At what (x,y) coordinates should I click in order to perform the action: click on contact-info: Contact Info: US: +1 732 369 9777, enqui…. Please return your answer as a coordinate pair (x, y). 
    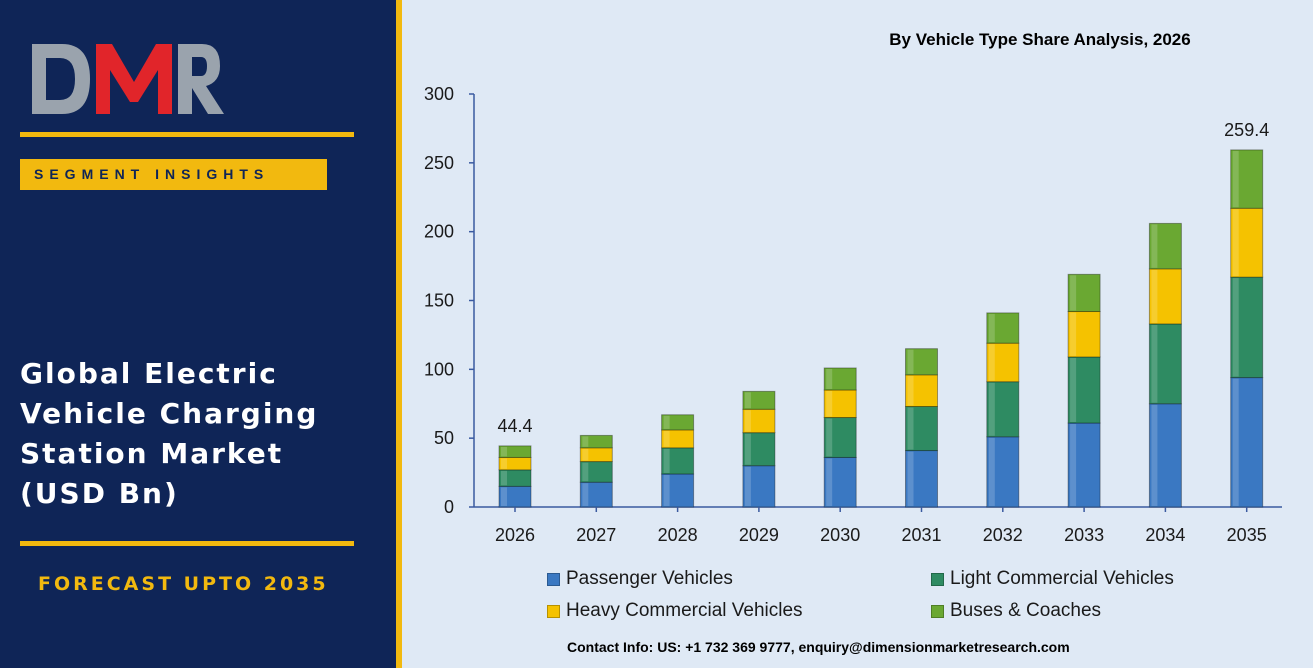
    Looking at the image, I should click on (818, 647).